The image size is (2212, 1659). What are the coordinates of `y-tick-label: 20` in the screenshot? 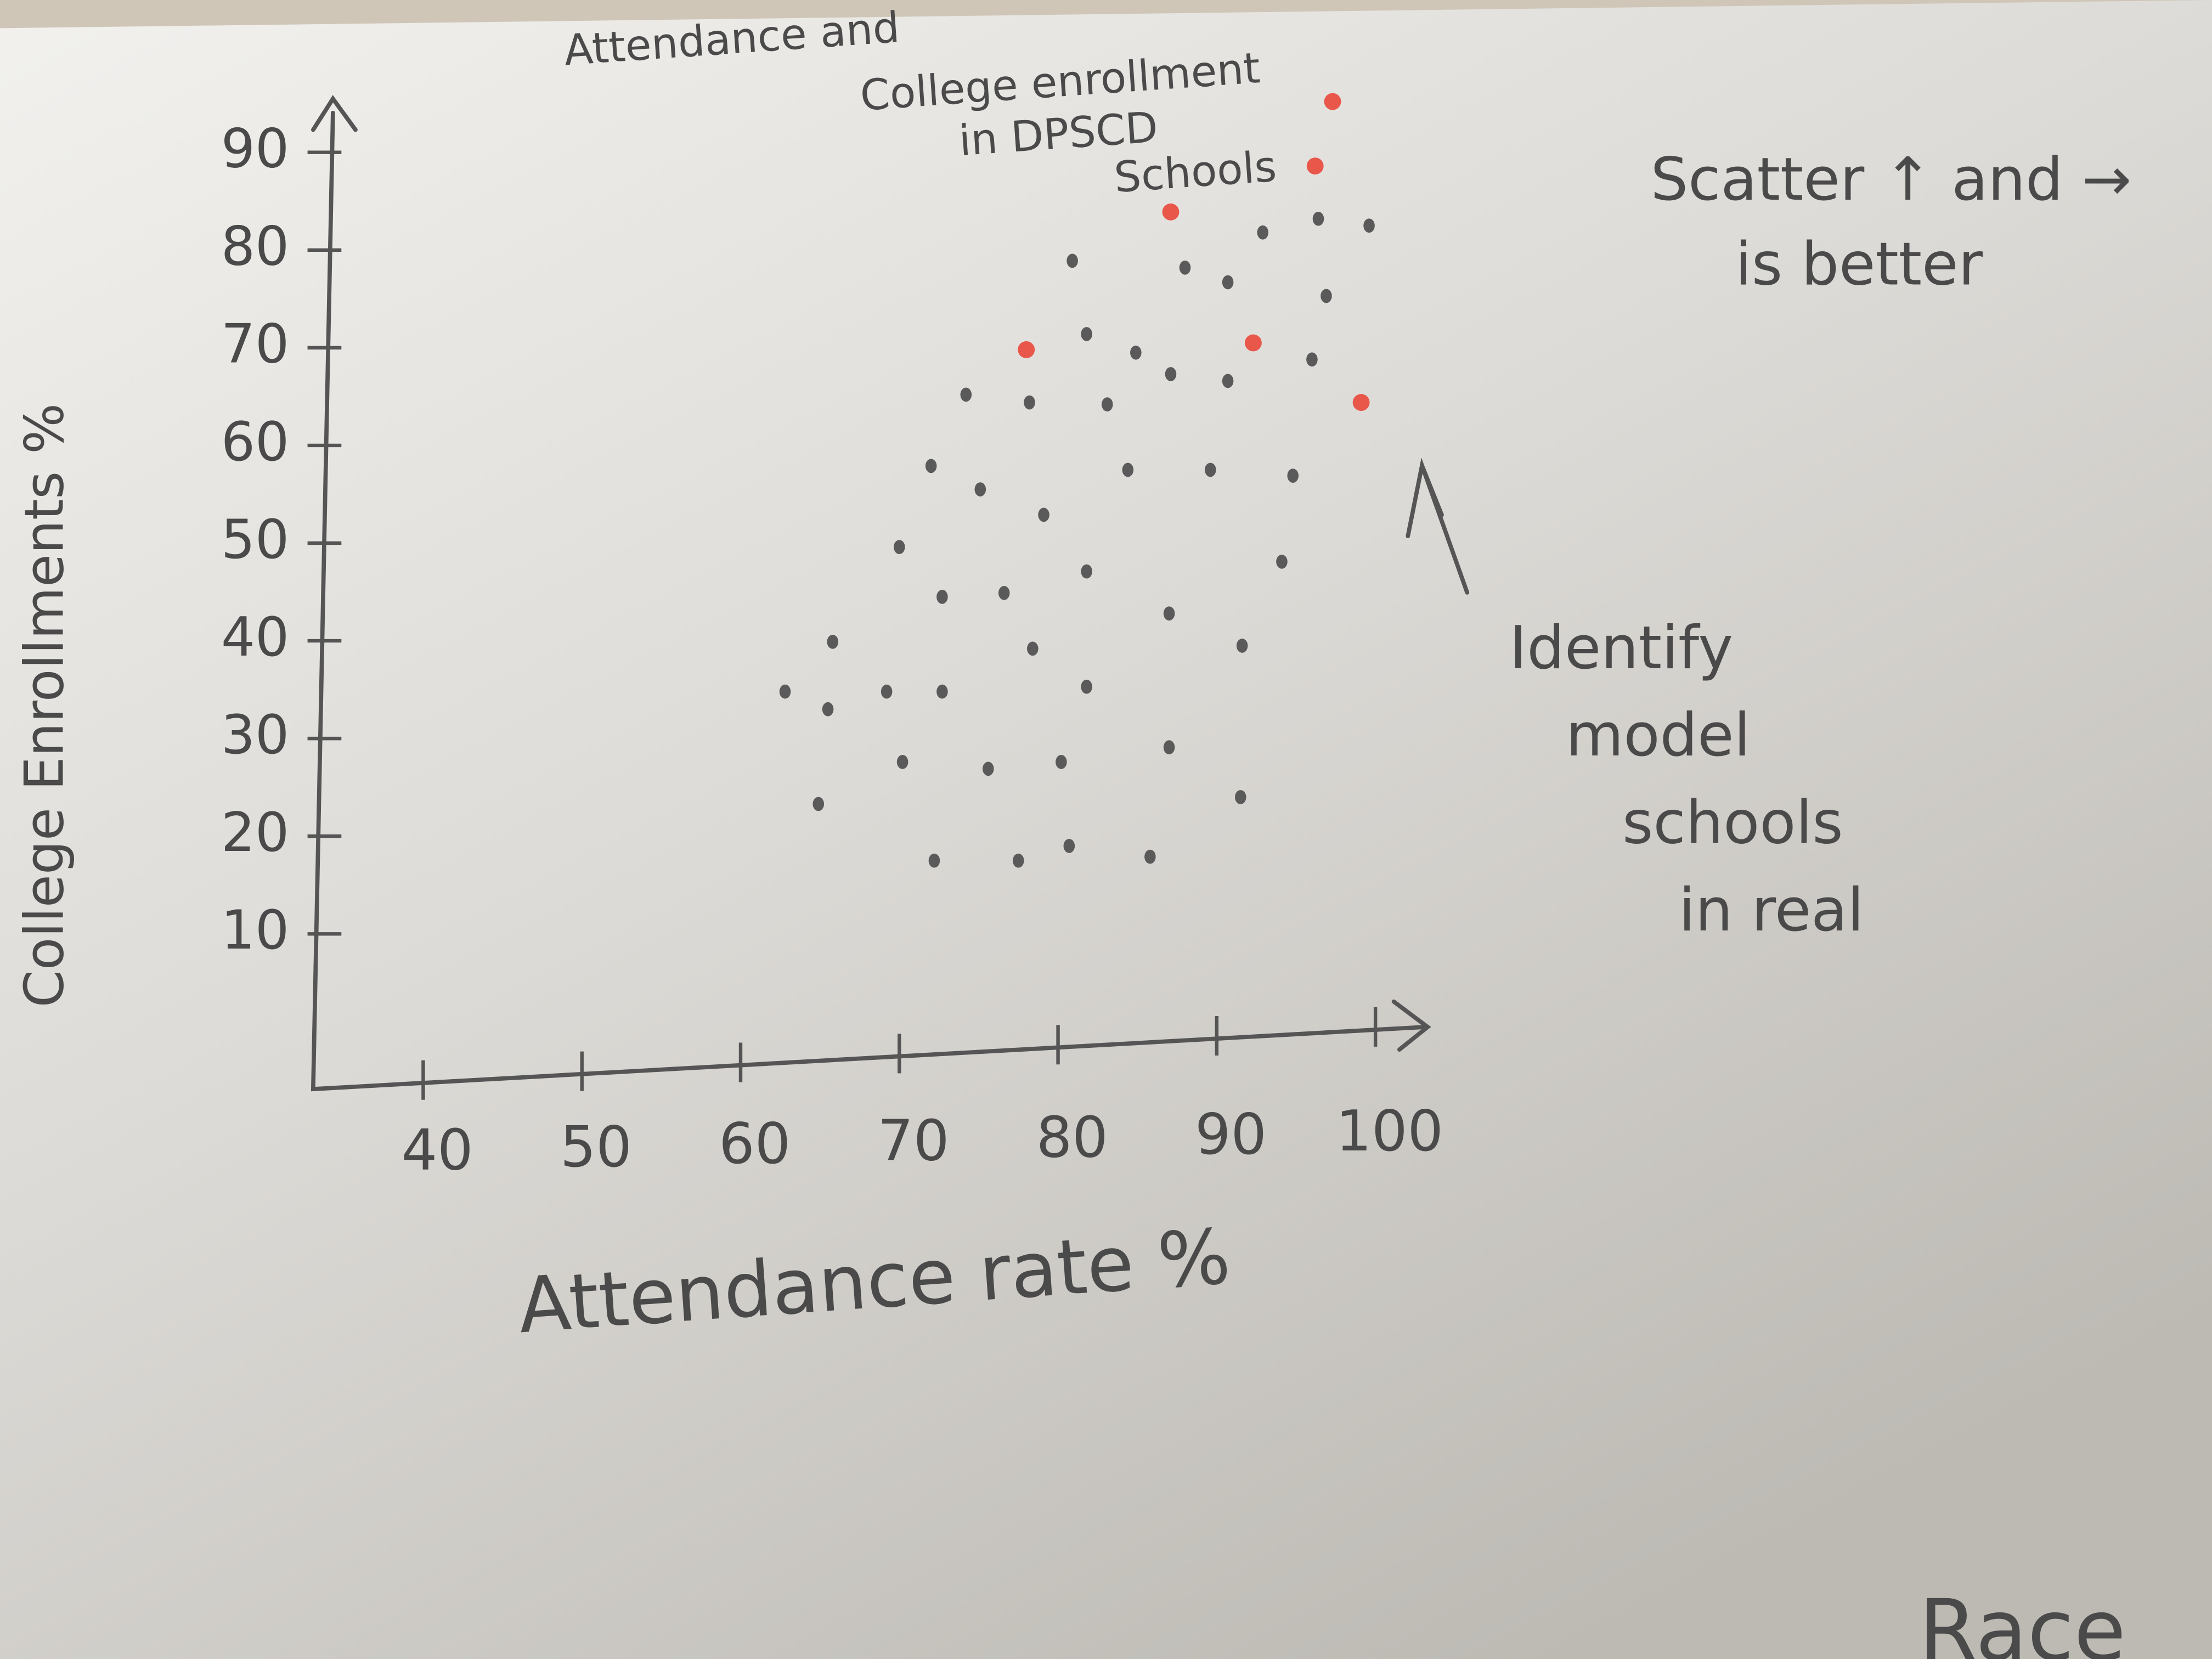 It's located at (255, 833).